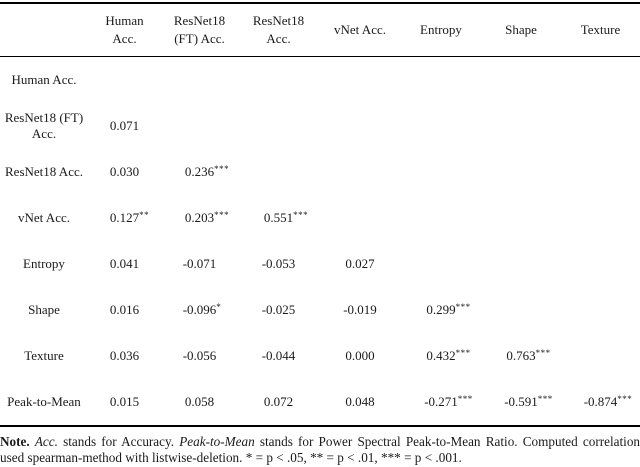 The image size is (640, 467). What do you see at coordinates (286, 218) in the screenshot?
I see `cell-value: 0.551 ***` at bounding box center [286, 218].